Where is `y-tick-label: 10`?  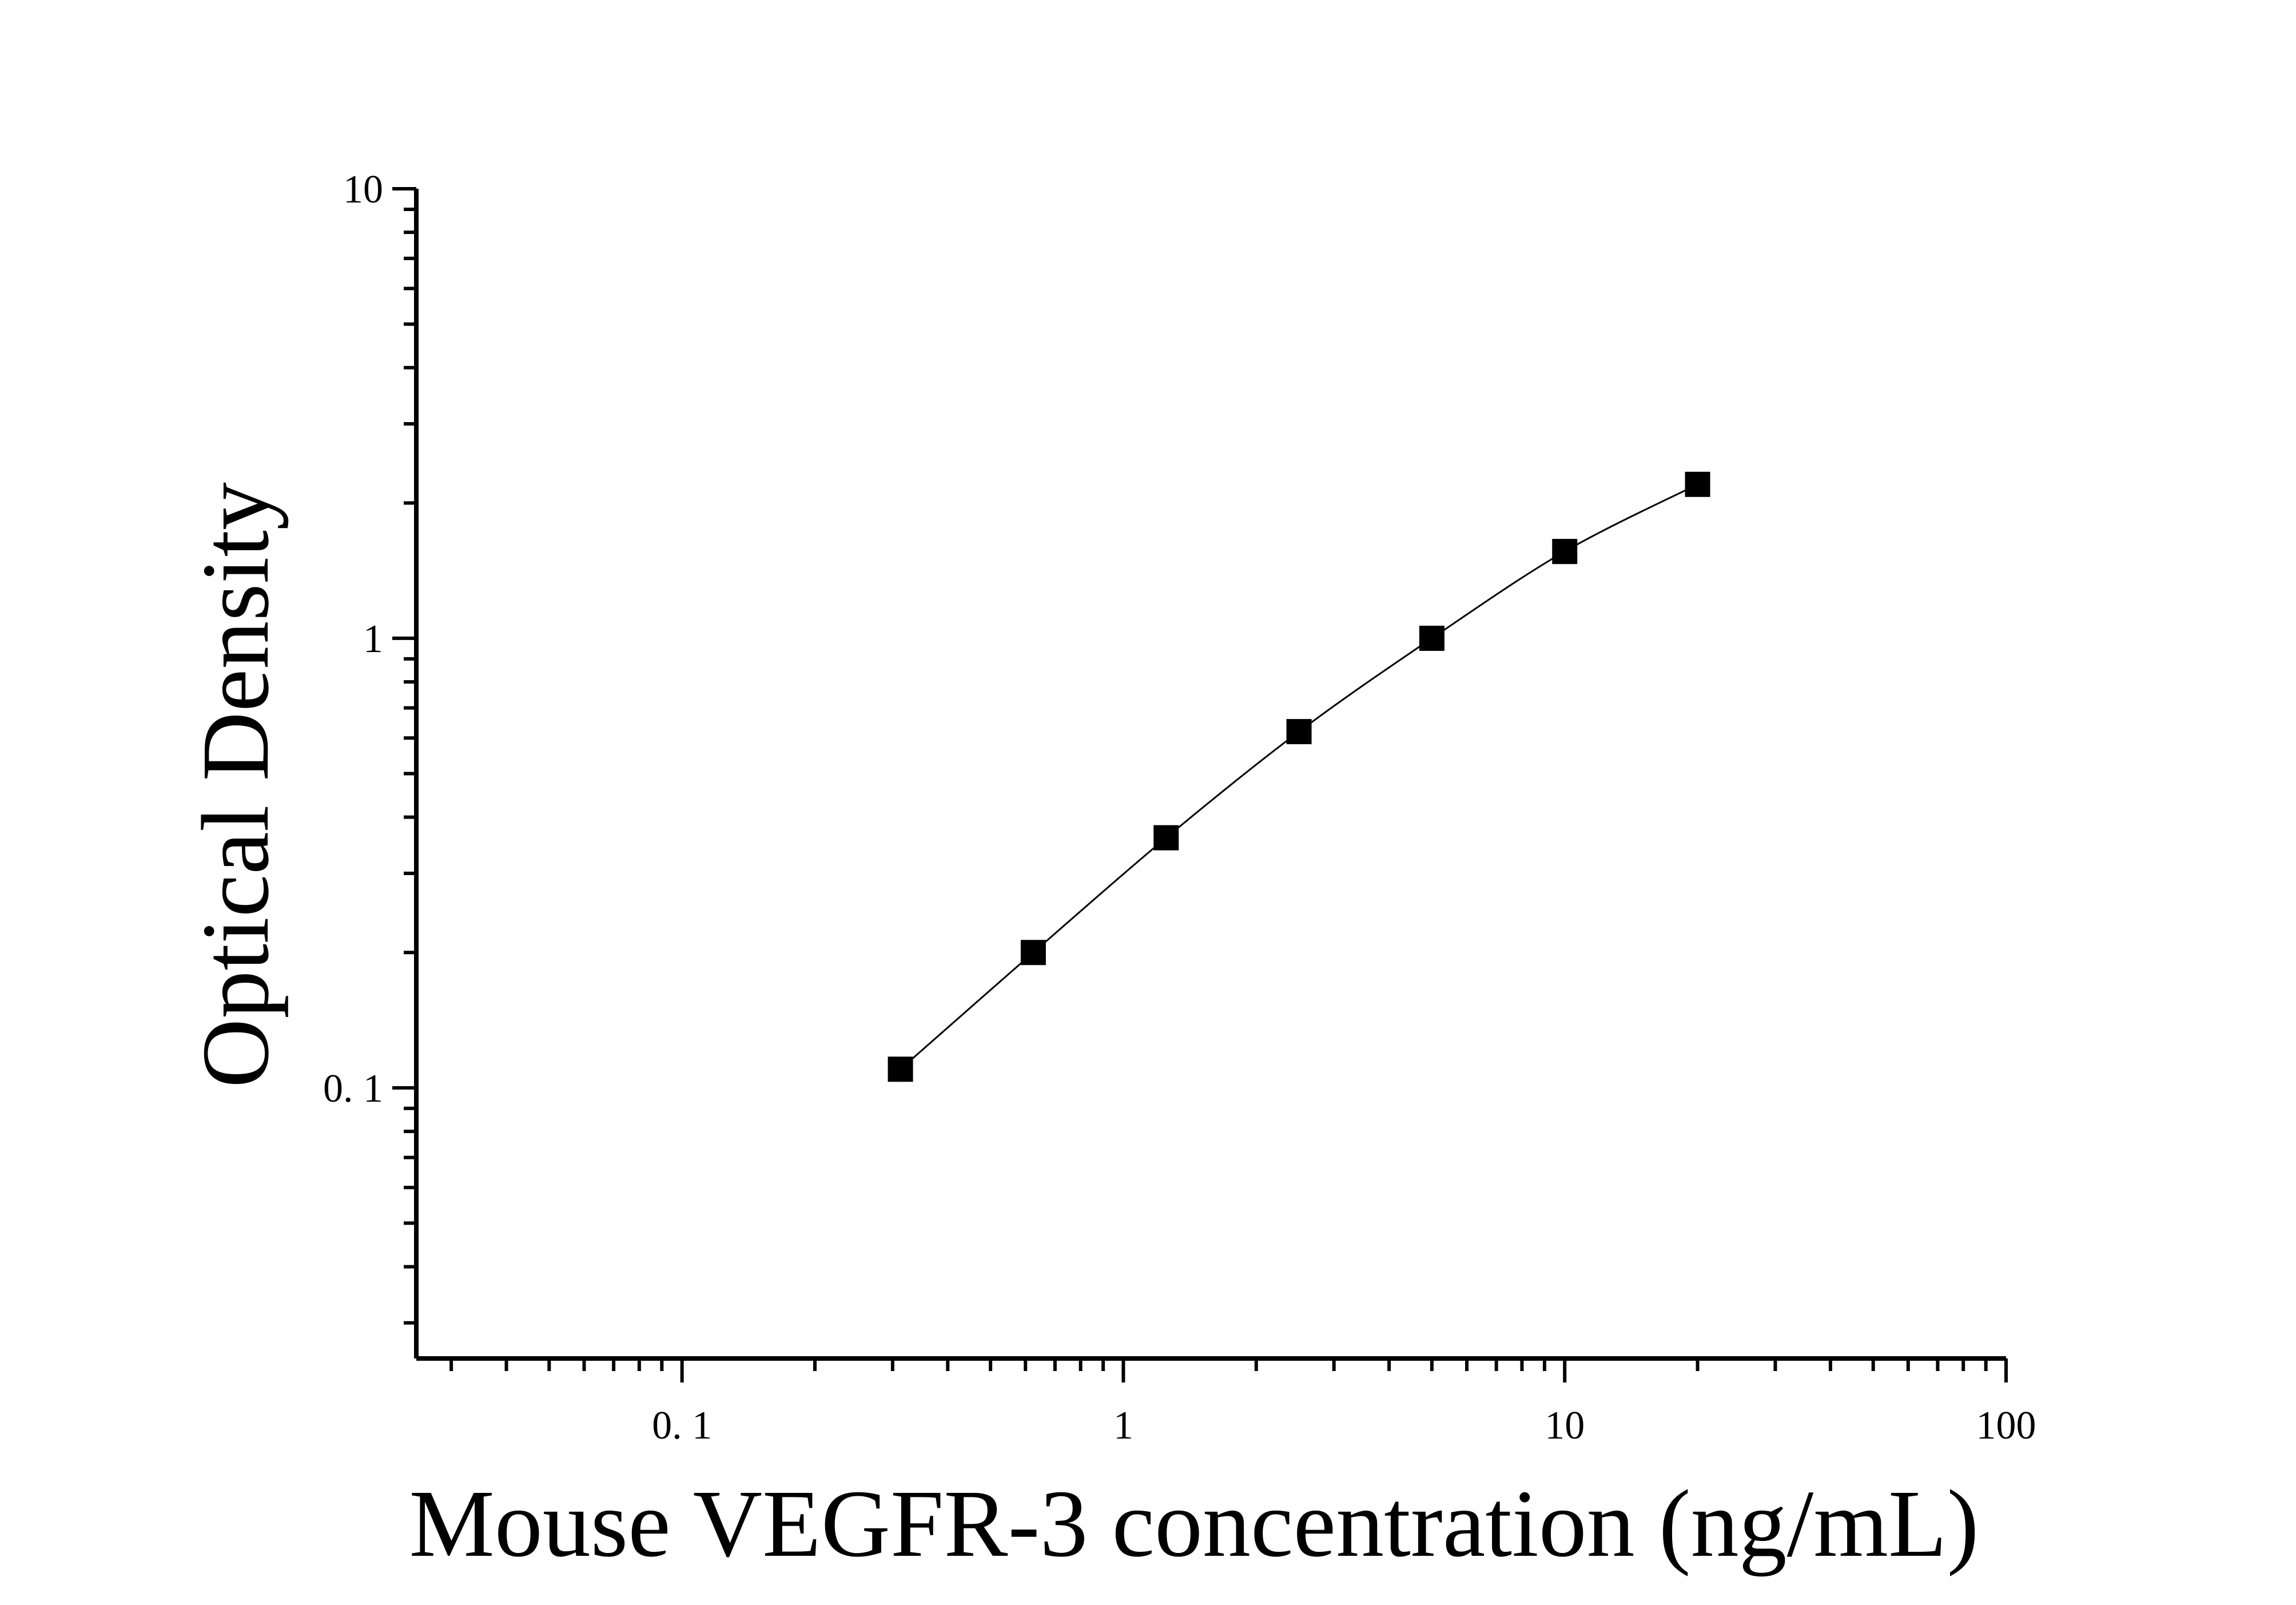 y-tick-label: 10 is located at coordinates (363, 190).